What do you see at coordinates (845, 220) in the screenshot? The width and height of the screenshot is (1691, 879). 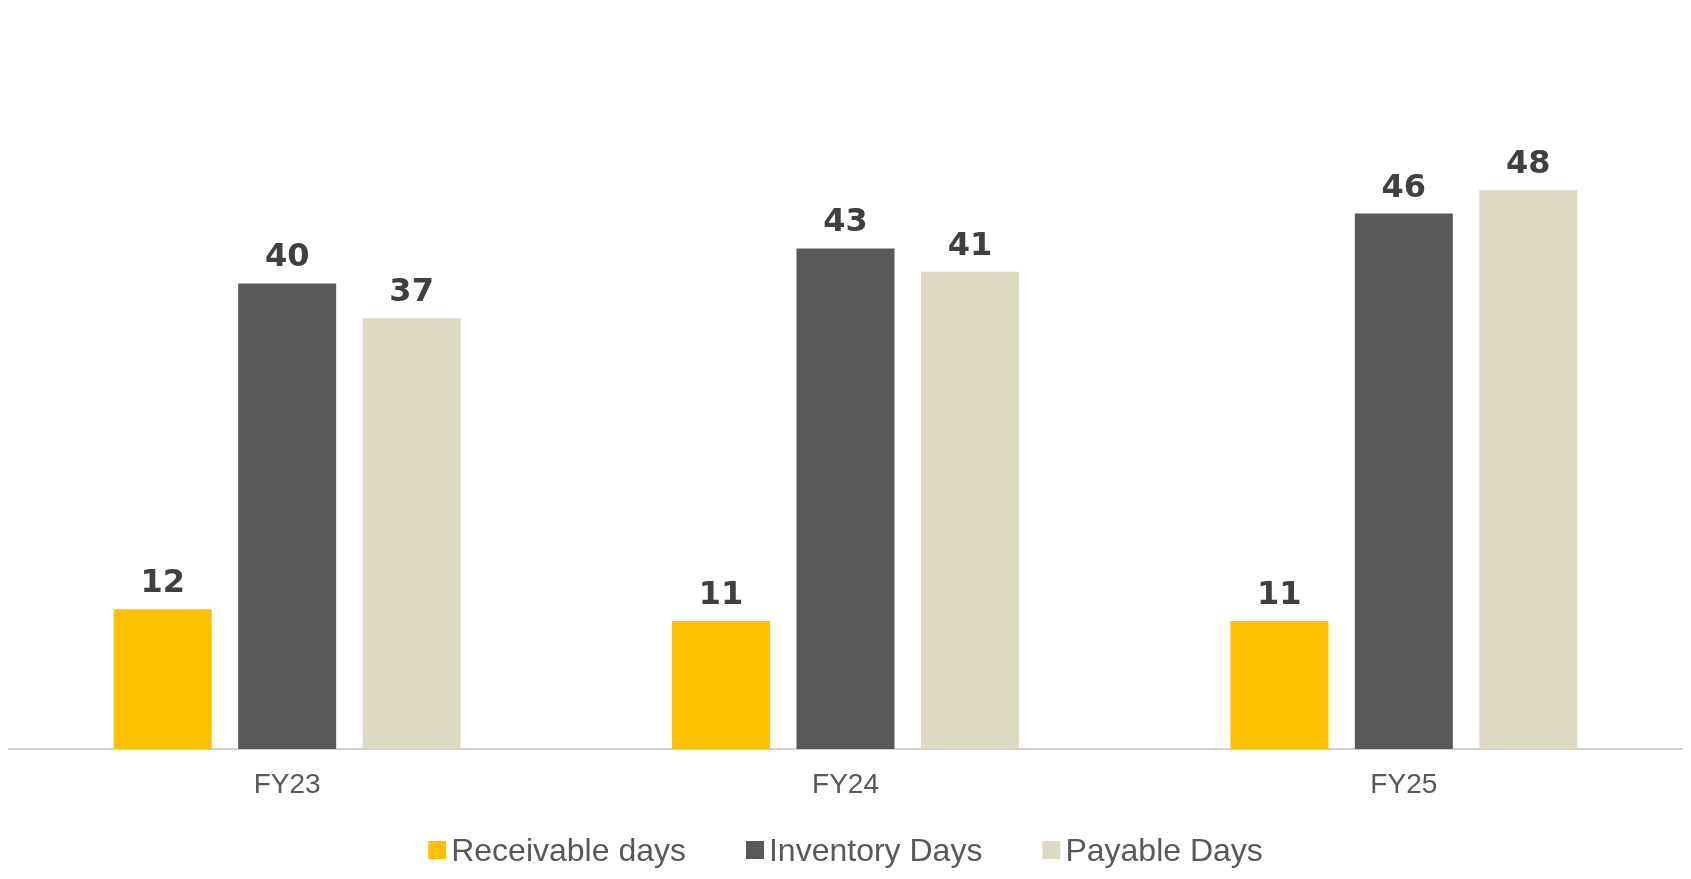 I see `data-label: 43` at bounding box center [845, 220].